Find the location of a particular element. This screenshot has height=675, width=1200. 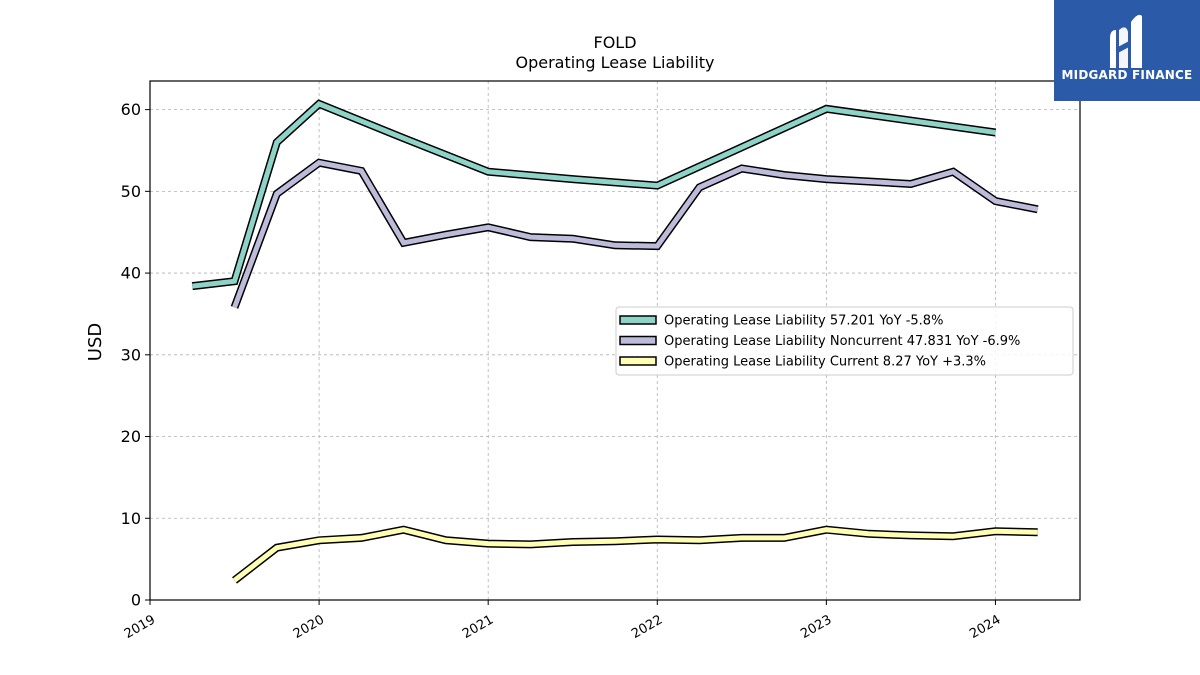

y-tick-label: 30 is located at coordinates (131, 354).